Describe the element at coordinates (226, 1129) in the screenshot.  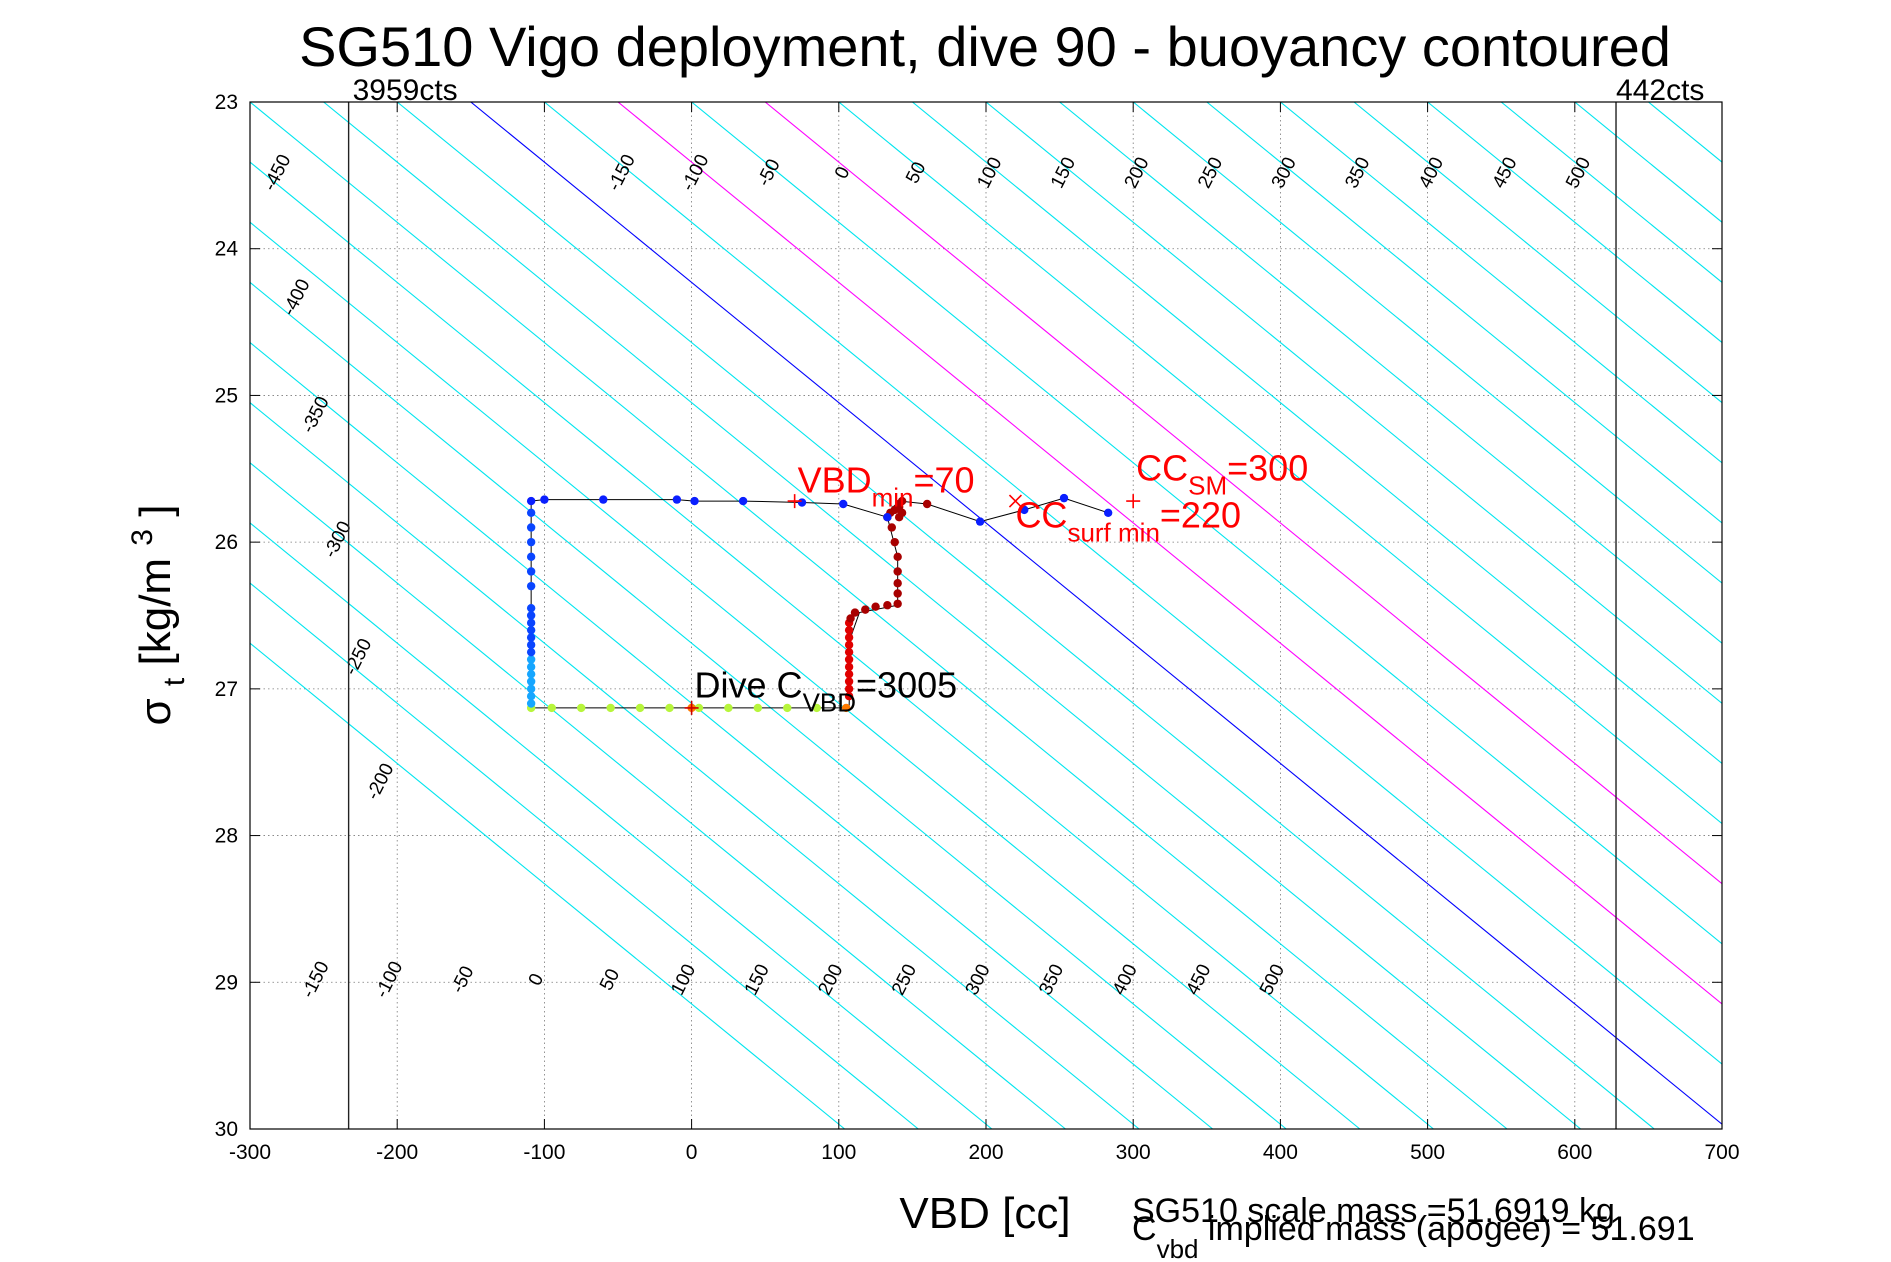
I see `y-tick-label: 30` at that location.